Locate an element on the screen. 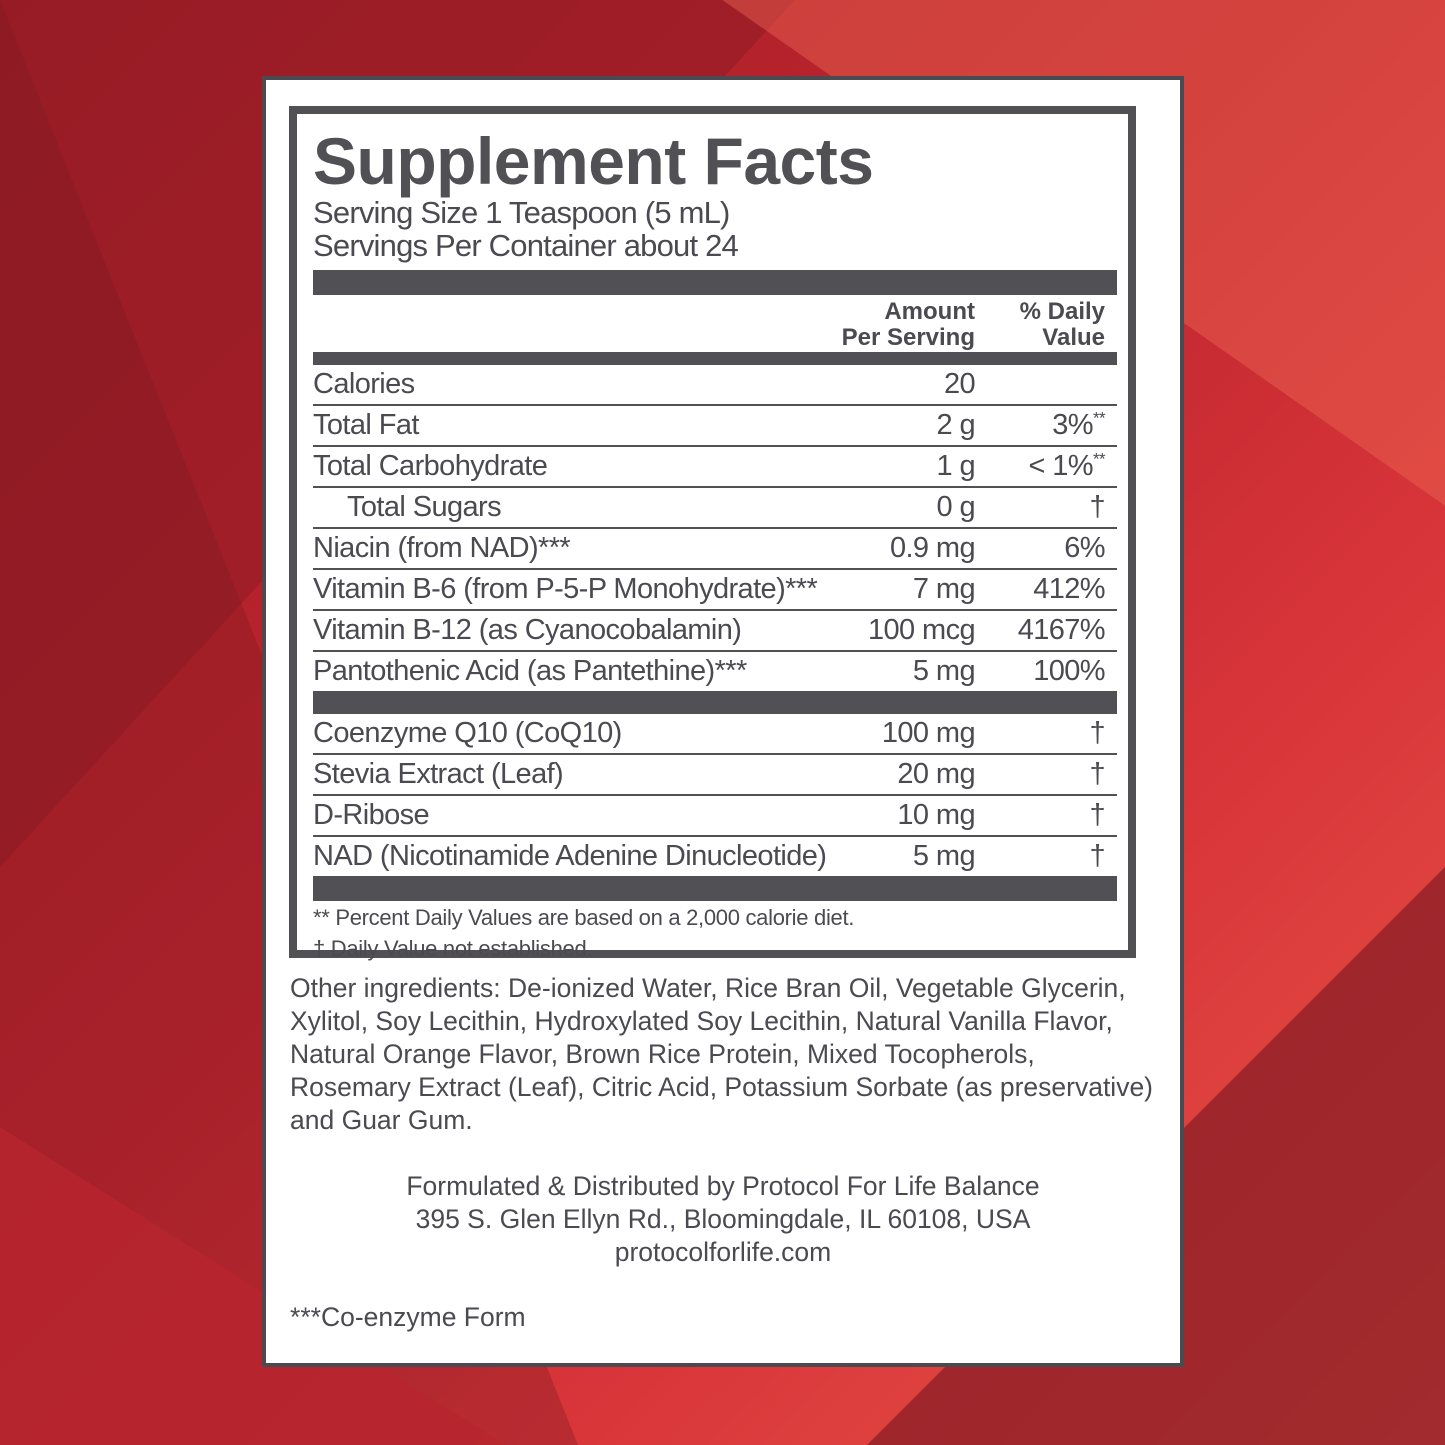  nutrient-name: Vitamin B-12 (as Cyanocobalamin) is located at coordinates (527, 630).